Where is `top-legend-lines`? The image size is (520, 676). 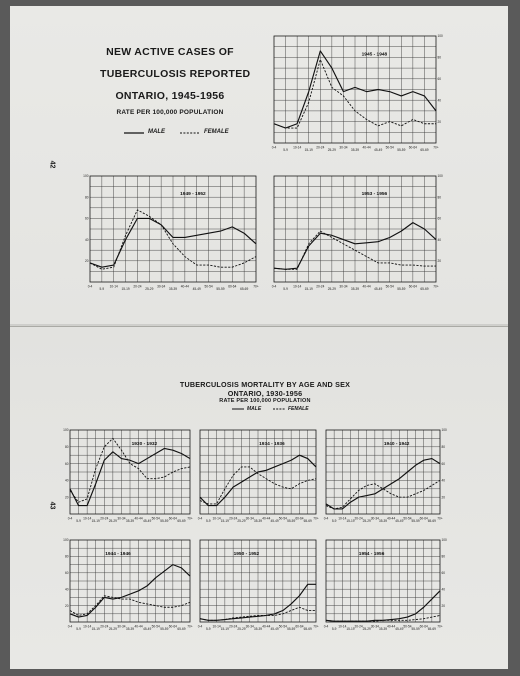 top-legend-lines is located at coordinates (162, 133).